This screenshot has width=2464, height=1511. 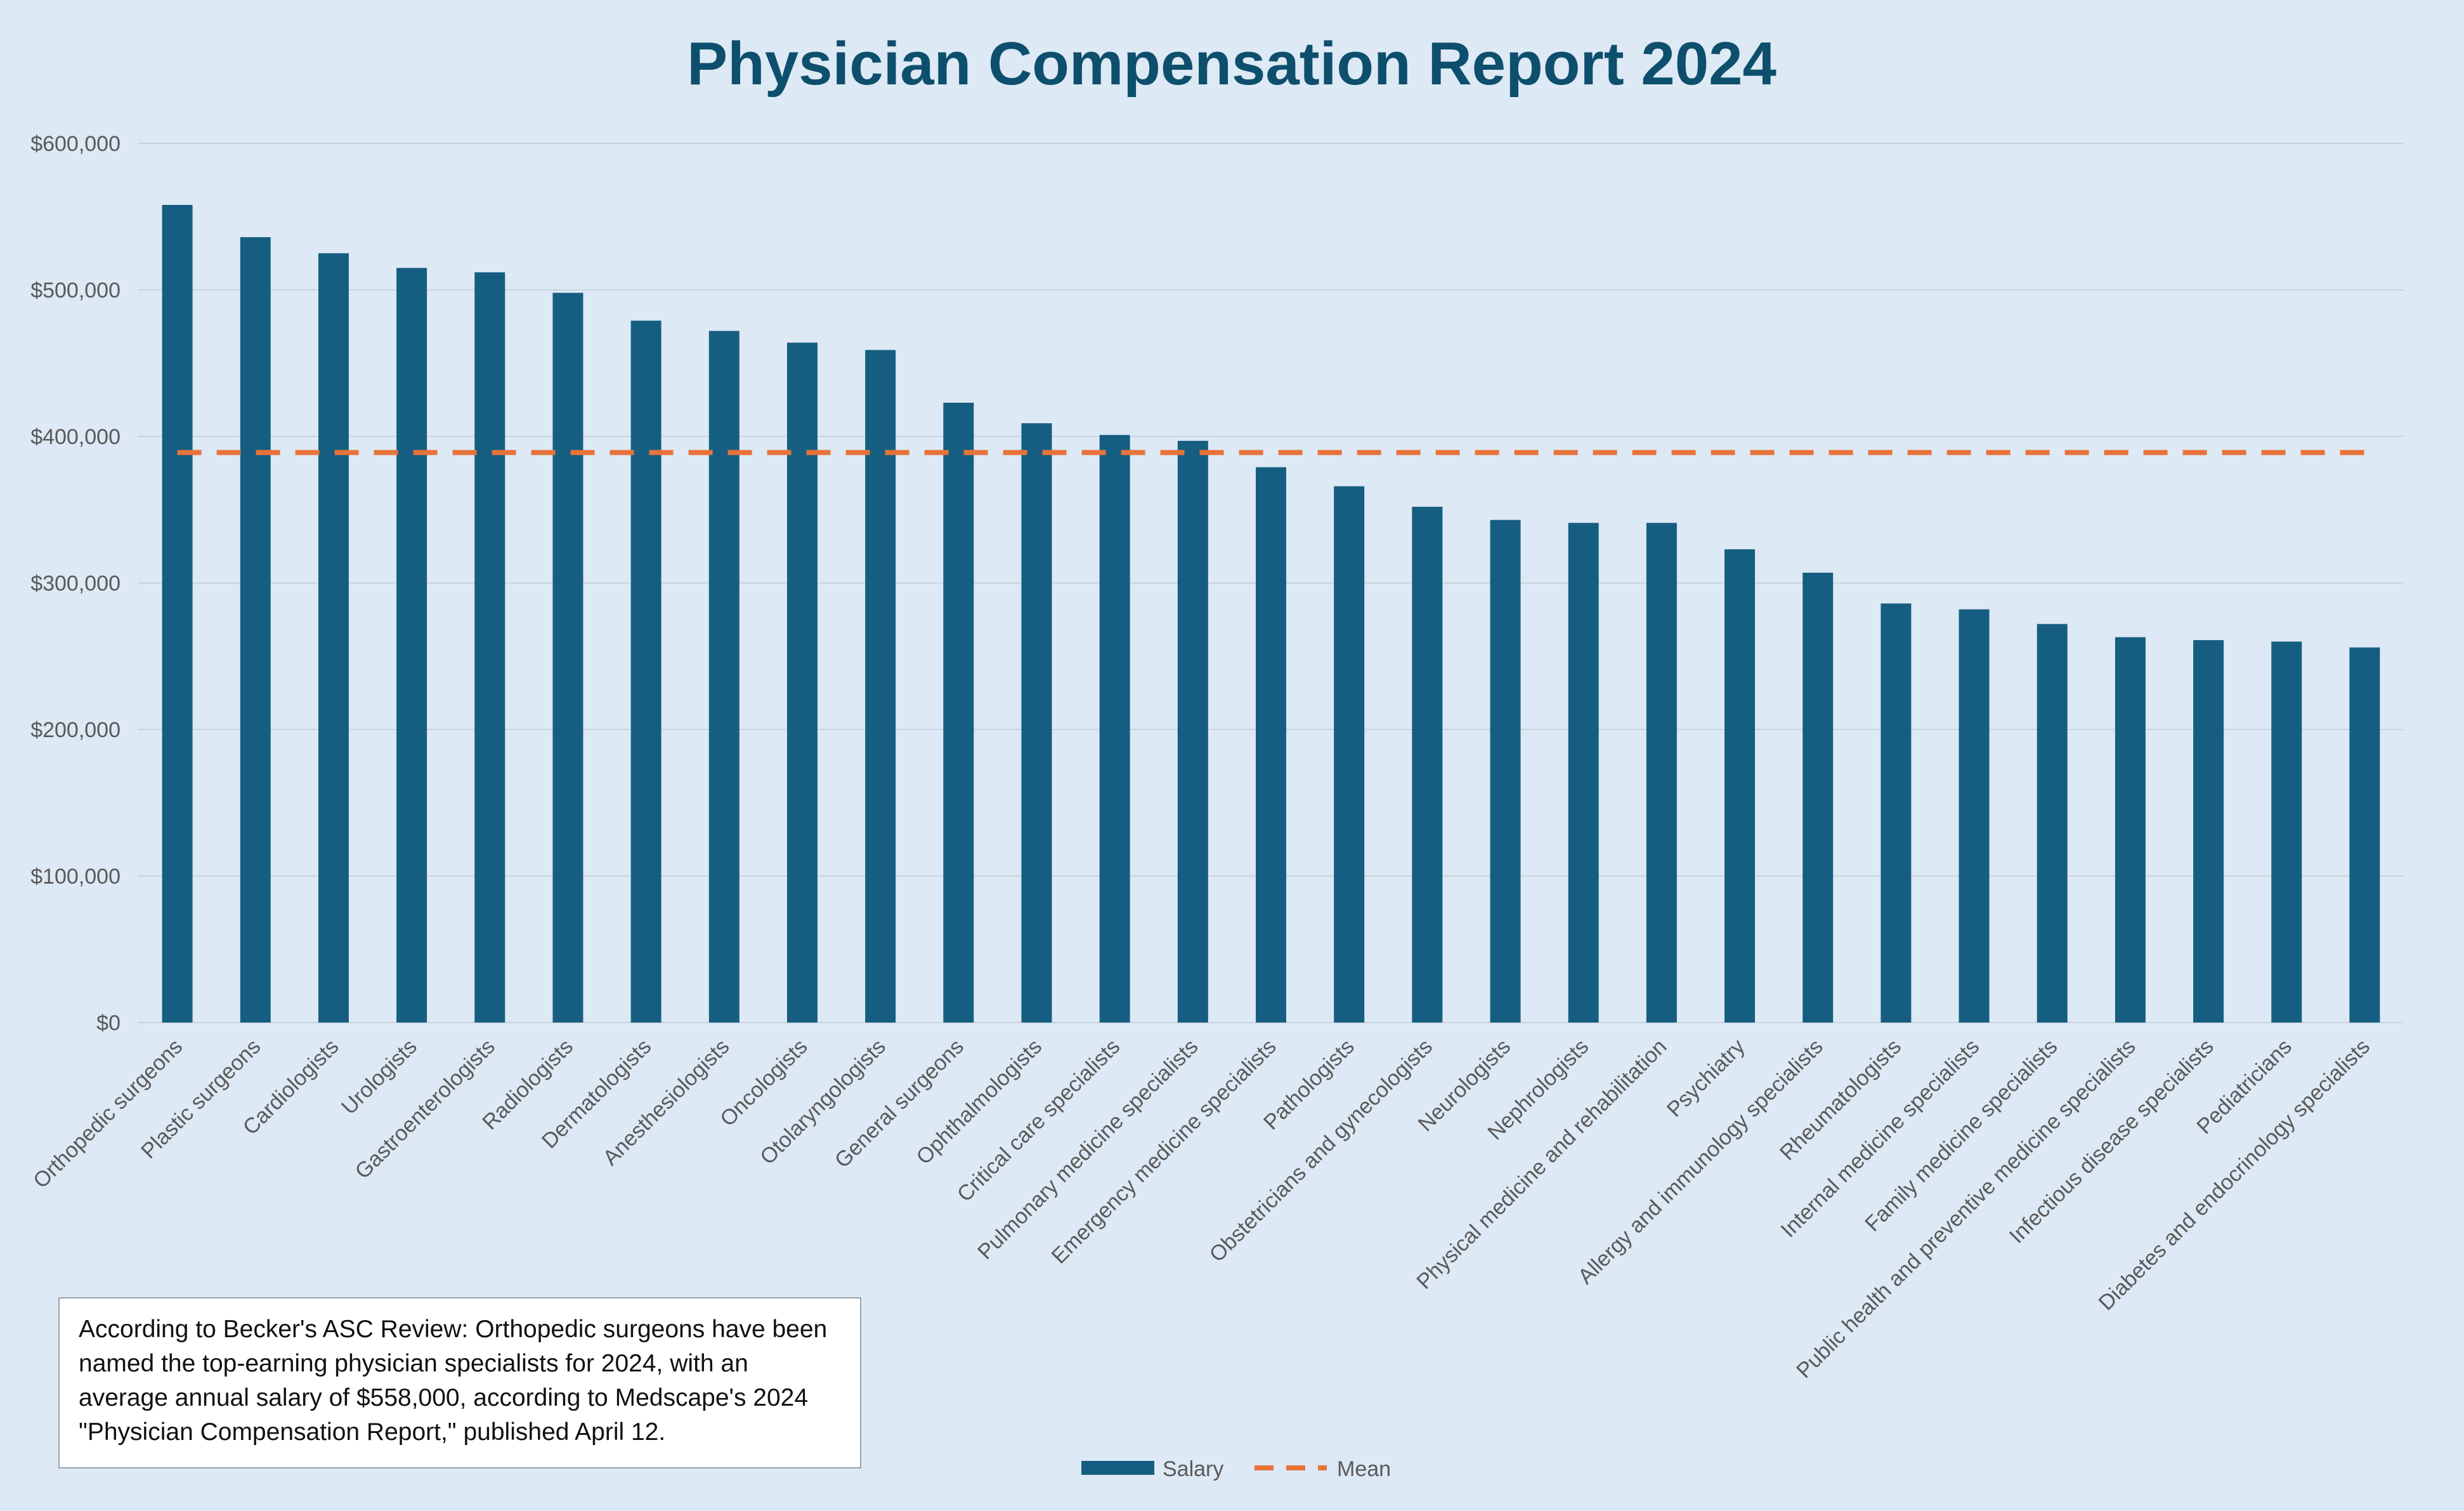 I want to click on x-tick-label: General surgeons, so click(x=899, y=1104).